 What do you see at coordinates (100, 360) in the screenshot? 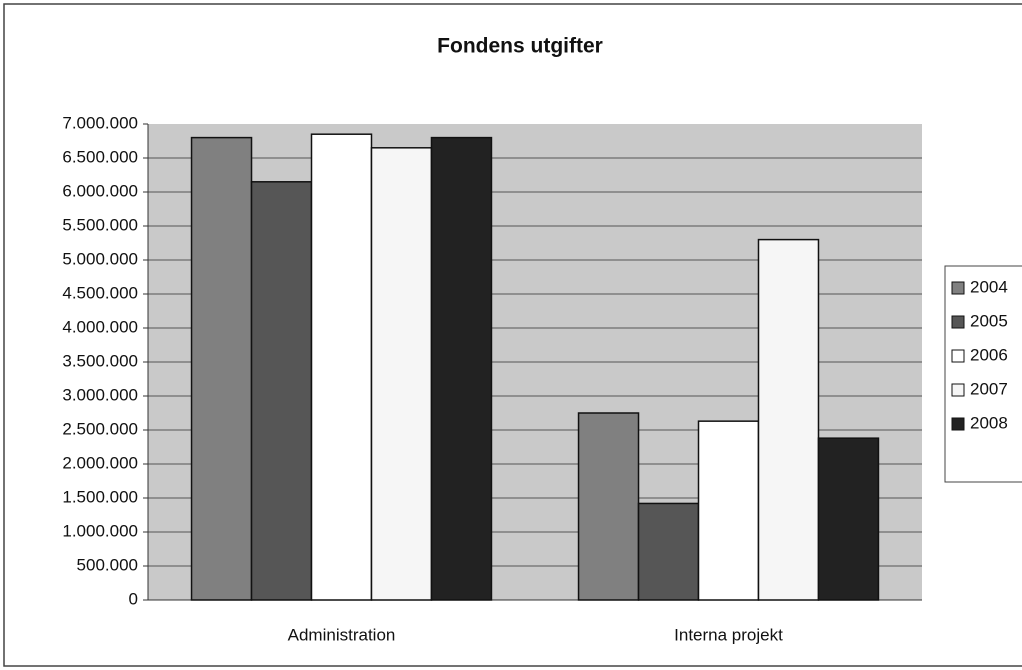
I see `y-tick-label: 3.500.000` at bounding box center [100, 360].